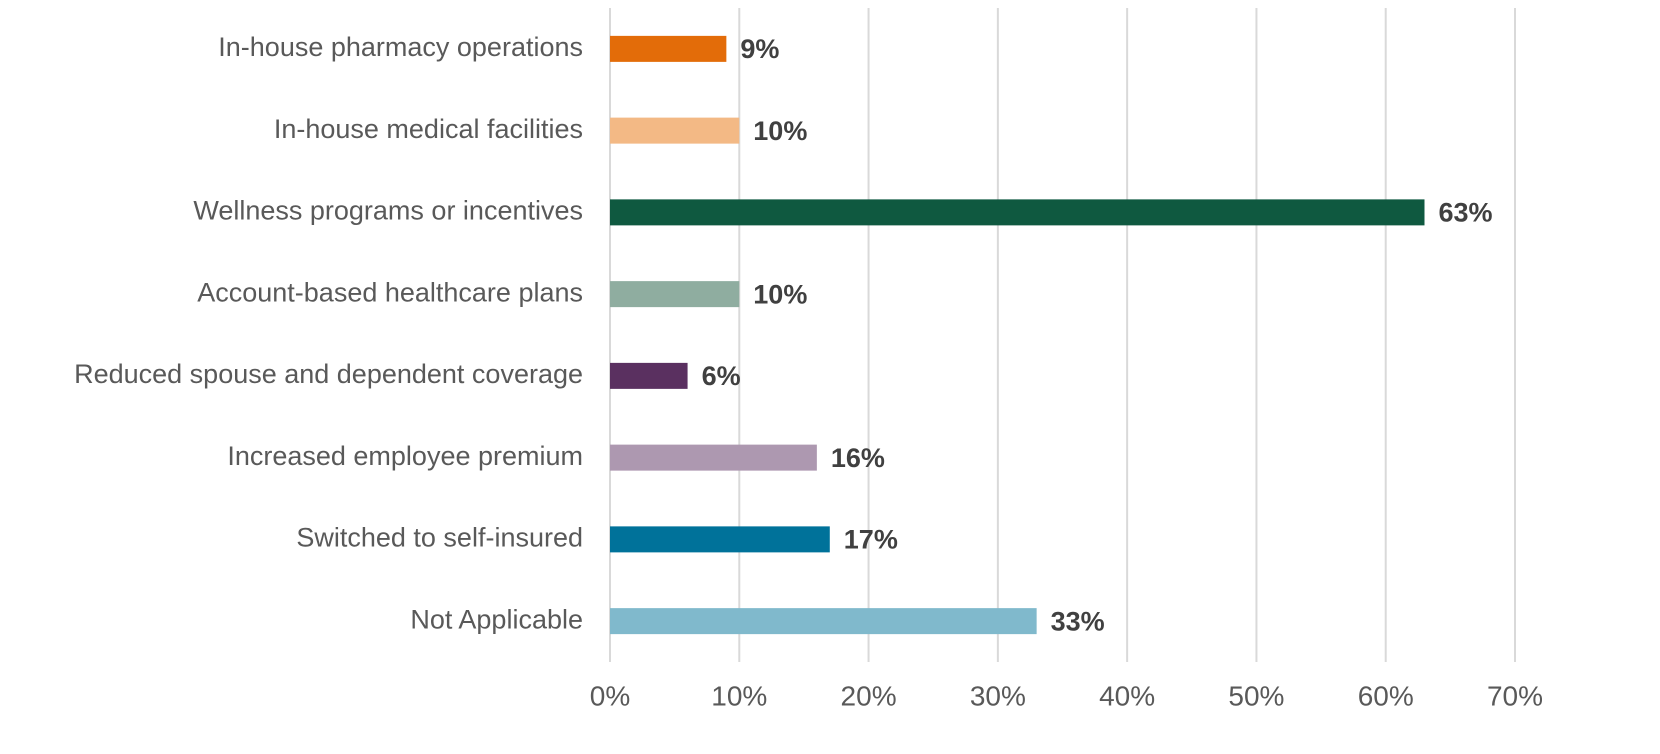 The image size is (1660, 754). I want to click on x-tick-label: 60%, so click(1386, 695).